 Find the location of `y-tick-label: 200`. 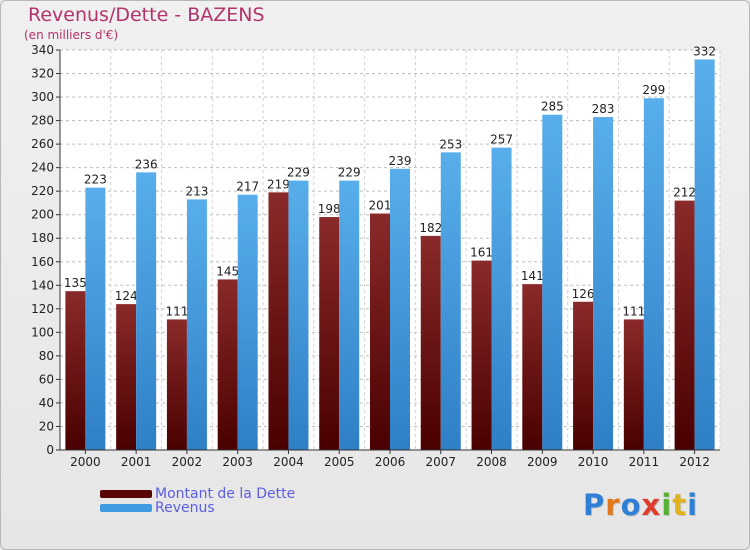

y-tick-label: 200 is located at coordinates (42, 215).